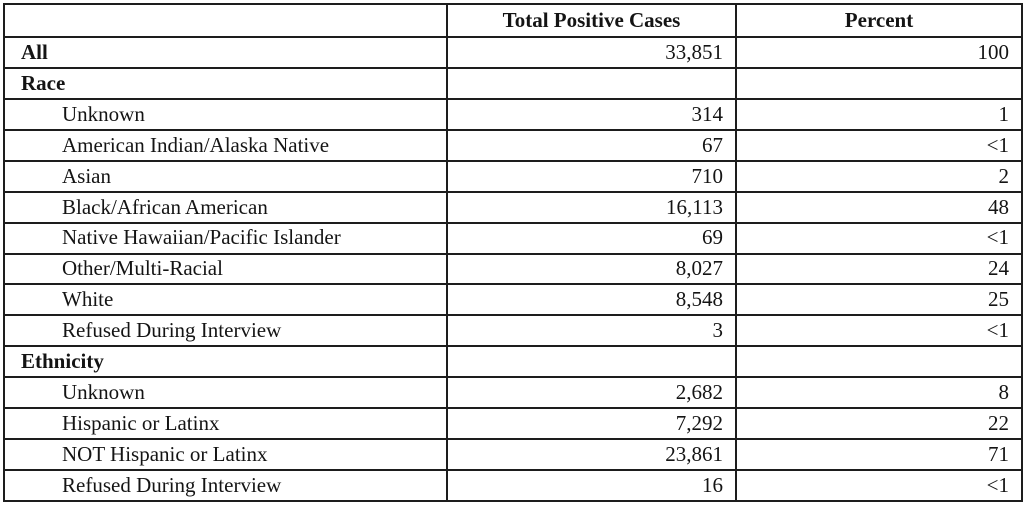  What do you see at coordinates (591, 331) in the screenshot?
I see `cases-value: 3` at bounding box center [591, 331].